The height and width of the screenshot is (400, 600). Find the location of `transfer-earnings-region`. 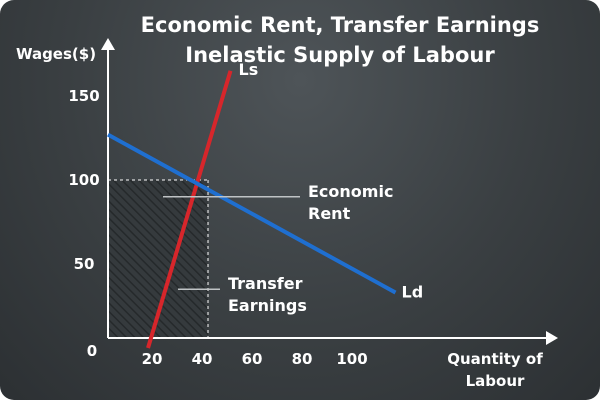

transfer-earnings-region is located at coordinates (158, 259).